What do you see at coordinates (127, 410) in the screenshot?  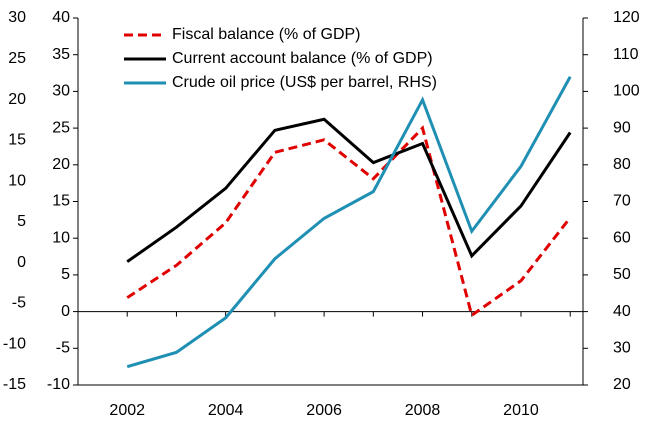 I see `x-tick-label: 2002` at bounding box center [127, 410].